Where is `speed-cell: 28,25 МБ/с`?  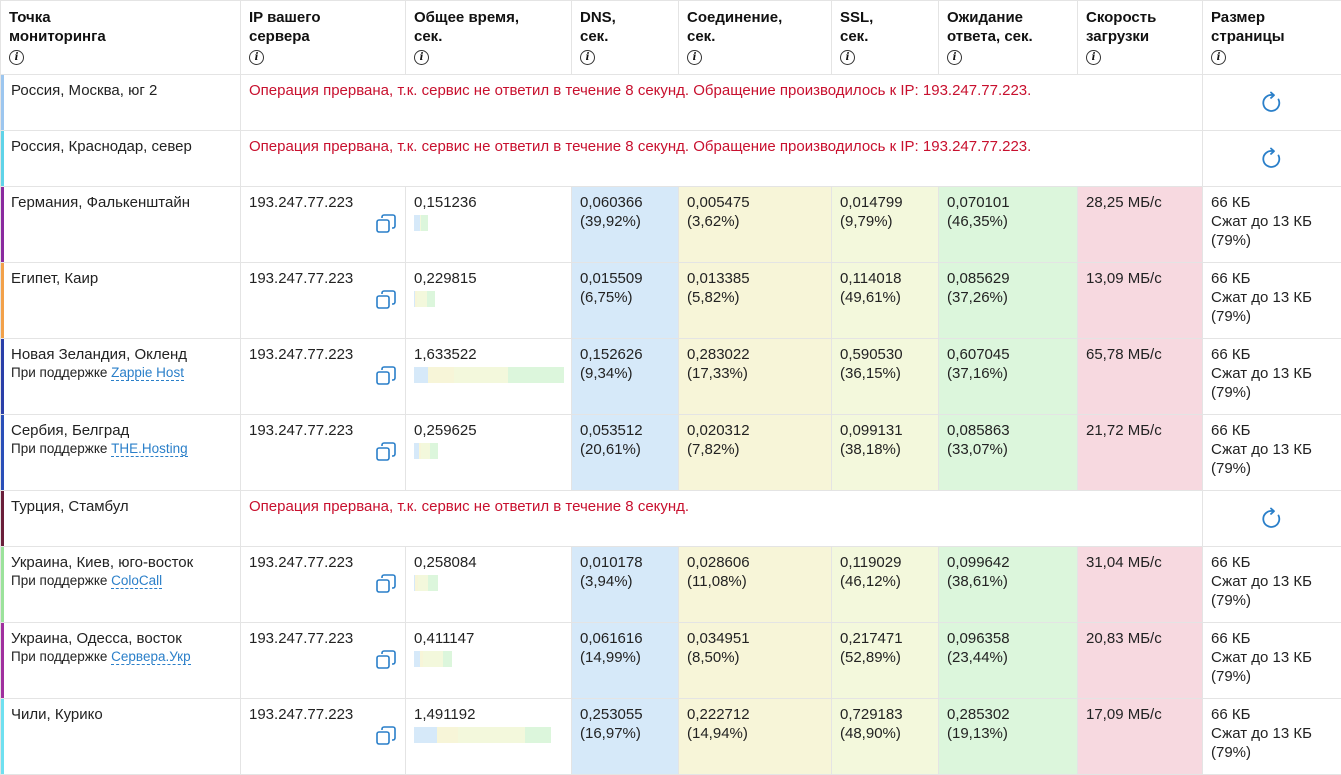
speed-cell: 28,25 МБ/с is located at coordinates (1140, 225).